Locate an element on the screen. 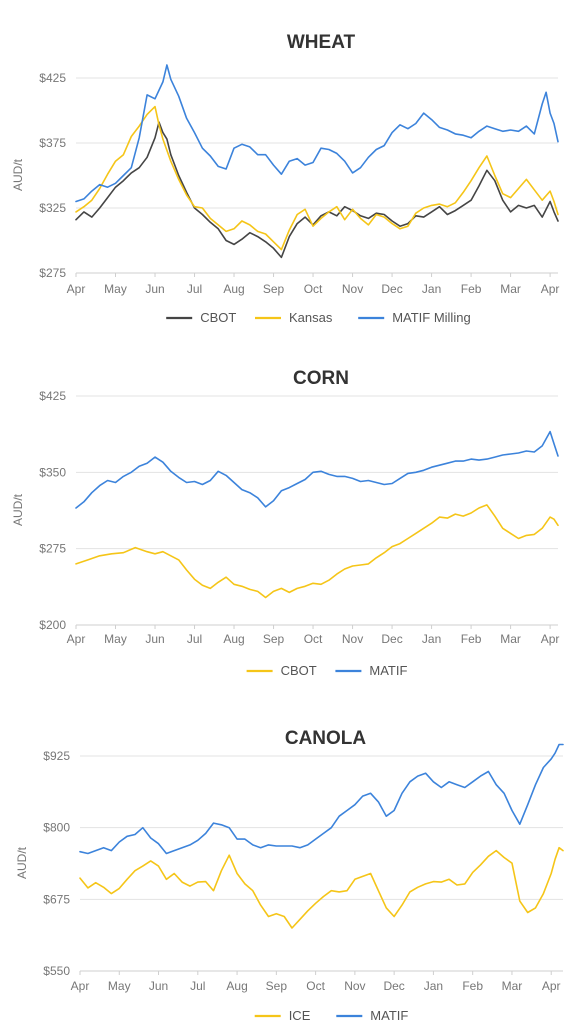  y-tick-label: $675 is located at coordinates (56, 899).